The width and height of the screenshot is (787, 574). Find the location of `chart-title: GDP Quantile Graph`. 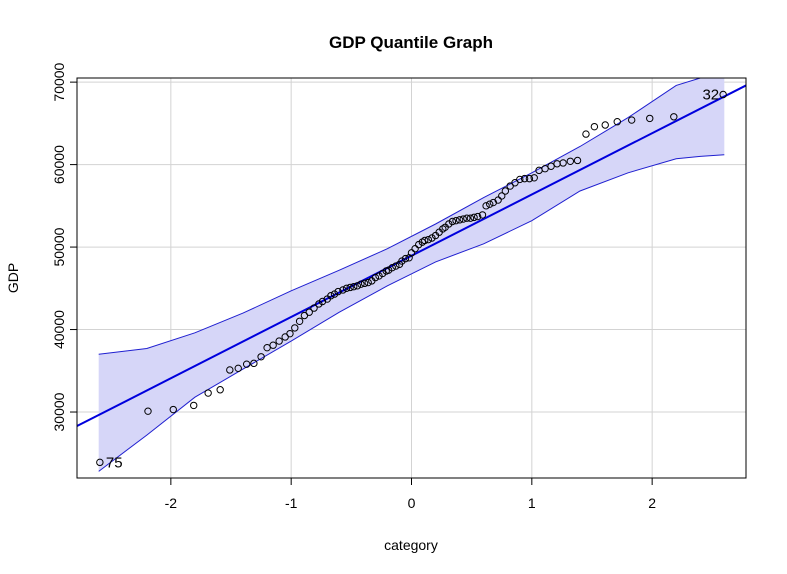

chart-title: GDP Quantile Graph is located at coordinates (411, 42).